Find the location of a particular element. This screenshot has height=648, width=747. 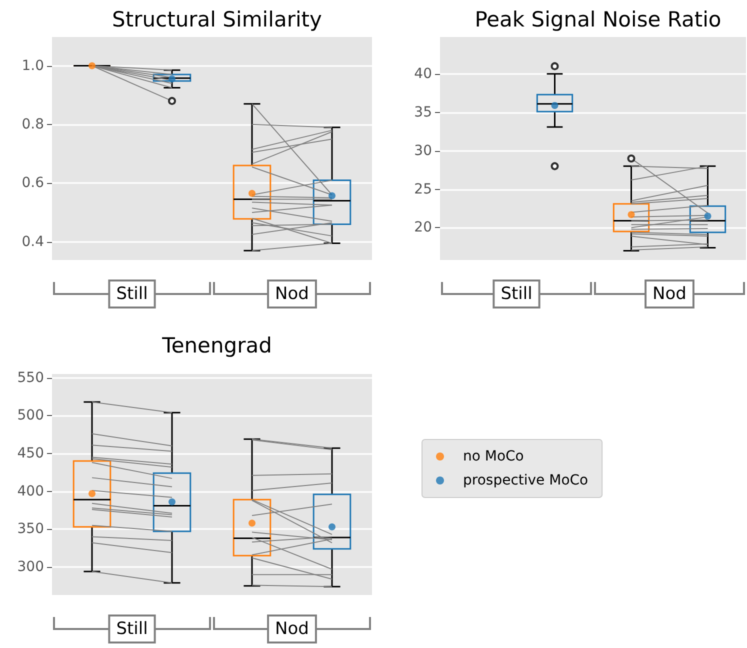

y-tick-label: 20 is located at coordinates (423, 228).